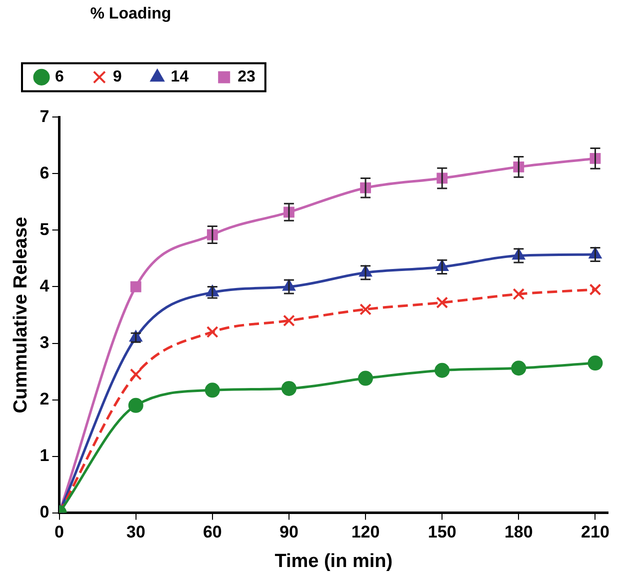  Describe the element at coordinates (365, 532) in the screenshot. I see `x-tick-label: 120` at that location.